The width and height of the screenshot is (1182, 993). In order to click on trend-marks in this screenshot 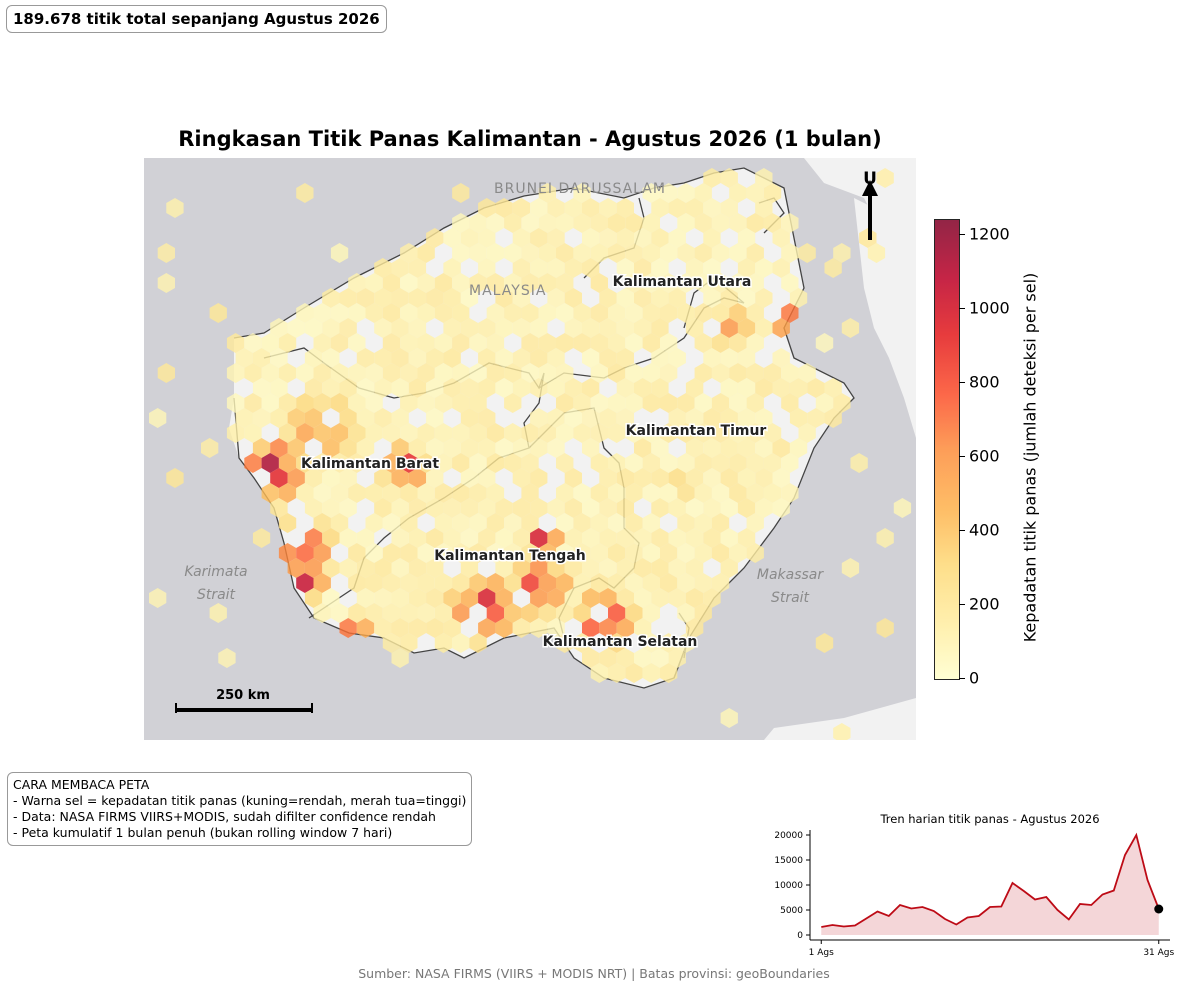, I will do `click(992, 883)`.